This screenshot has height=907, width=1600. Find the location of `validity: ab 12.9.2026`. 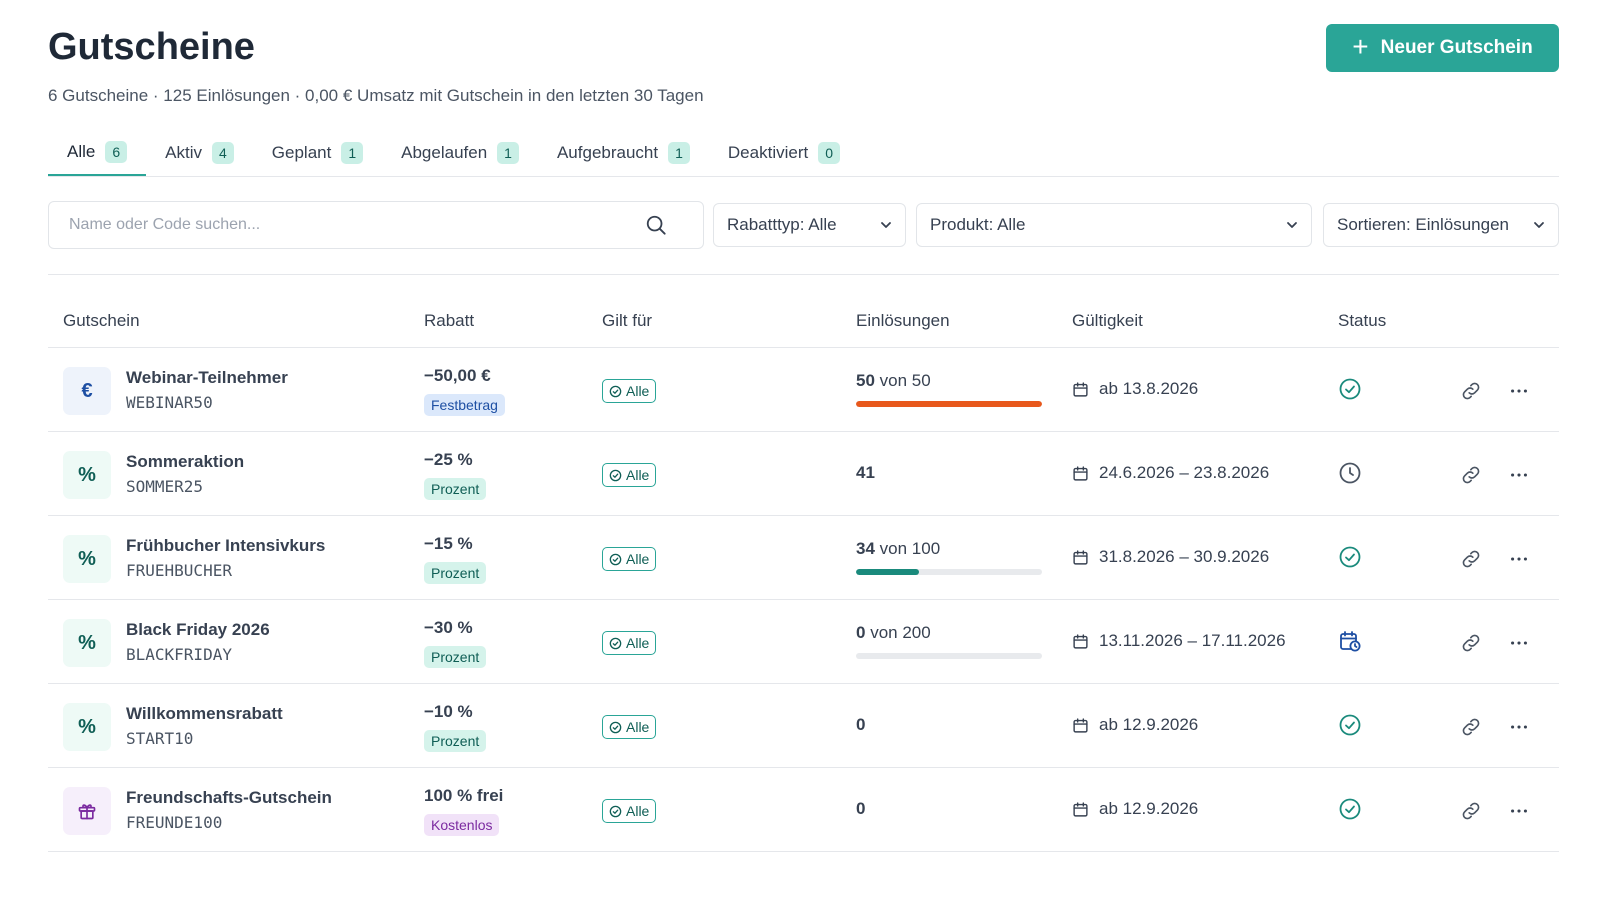

validity: ab 12.9.2026 is located at coordinates (1135, 809).